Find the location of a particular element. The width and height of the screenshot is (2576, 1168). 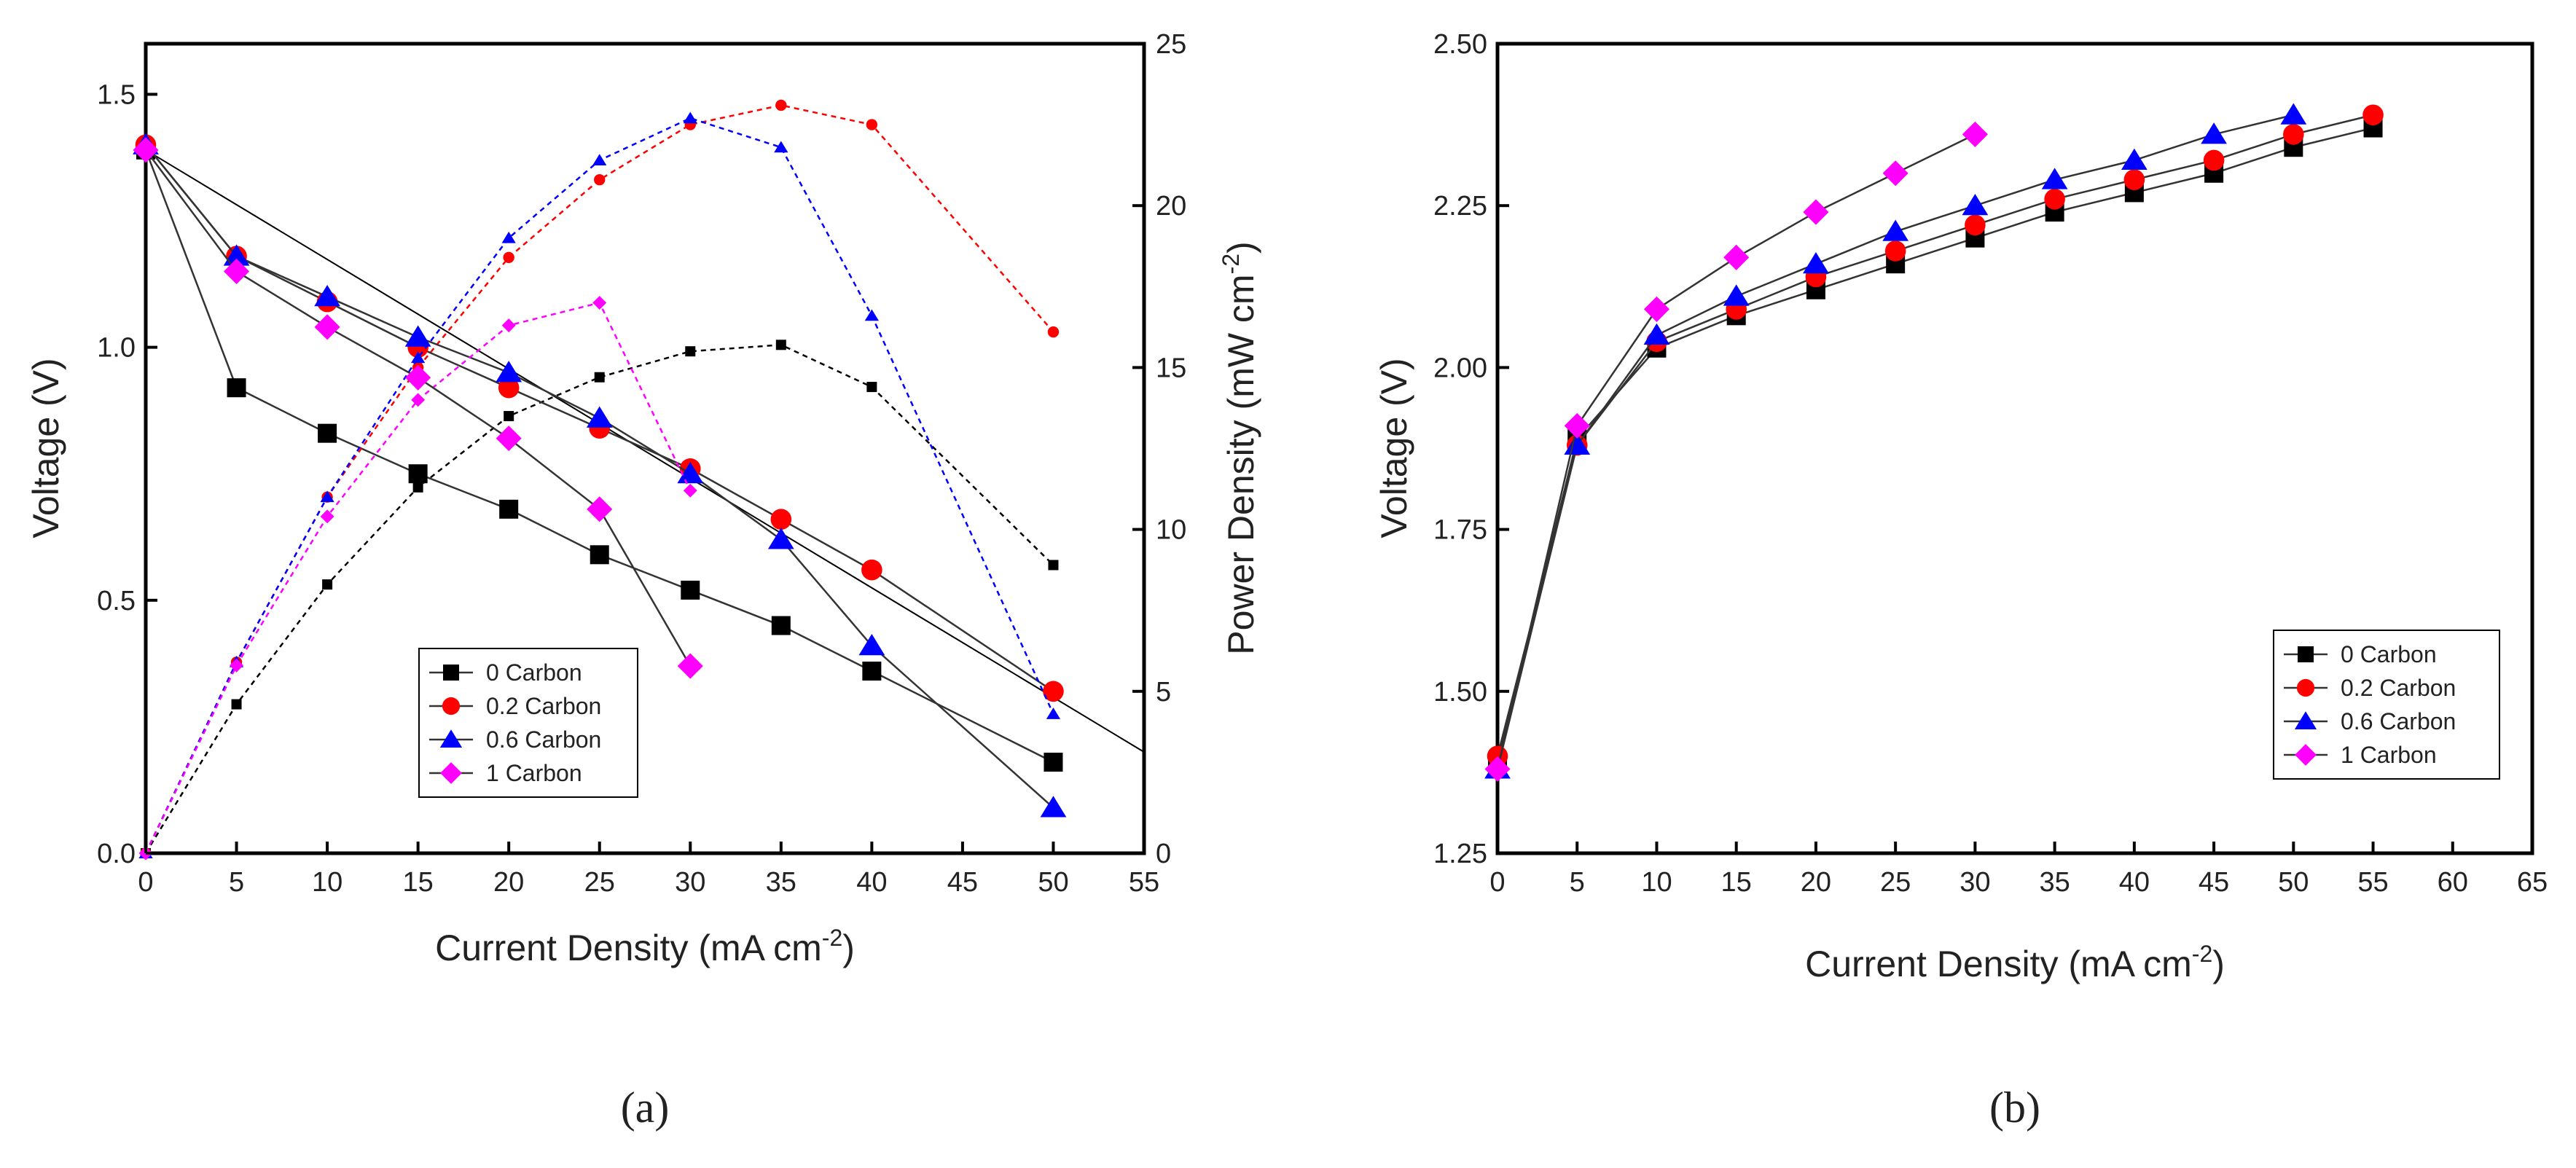

y-tick-label: 1.25 is located at coordinates (1460, 854).